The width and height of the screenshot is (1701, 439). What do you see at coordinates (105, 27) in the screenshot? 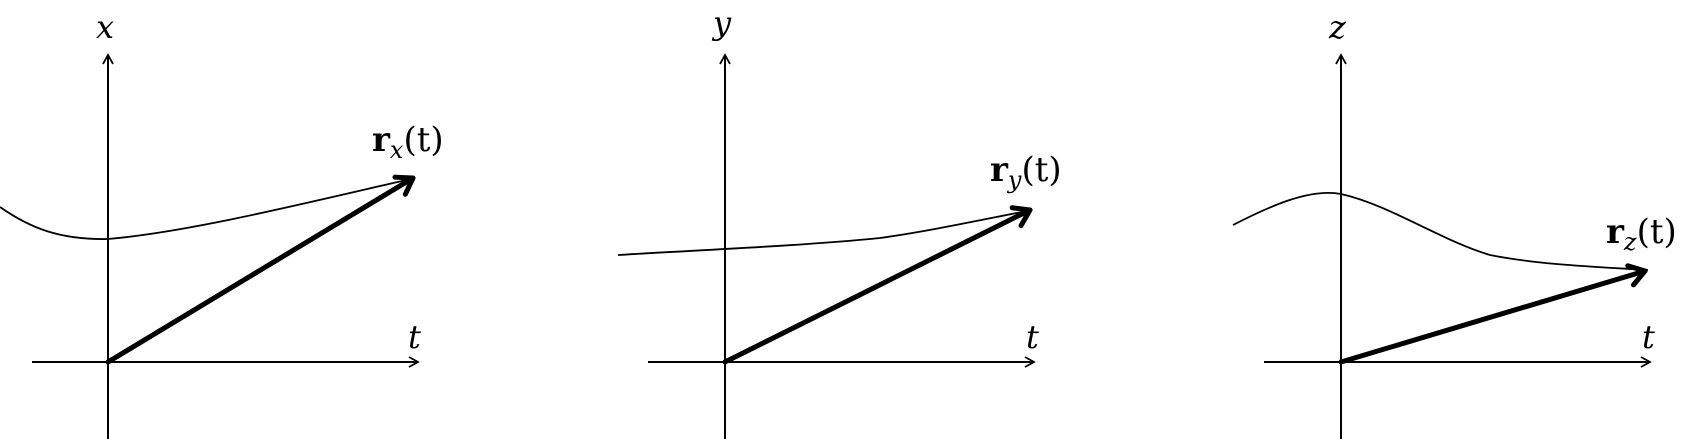
I see `x-axis-label: x` at bounding box center [105, 27].